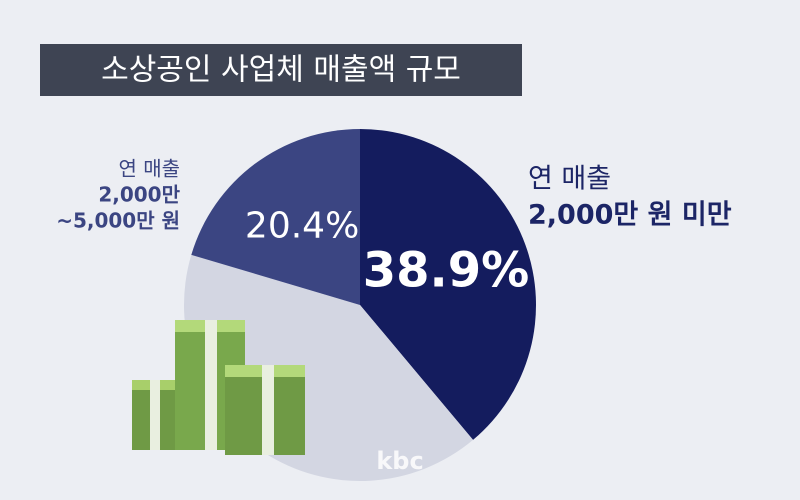 This screenshot has width=800, height=500. I want to click on title-box, so click(281, 70).